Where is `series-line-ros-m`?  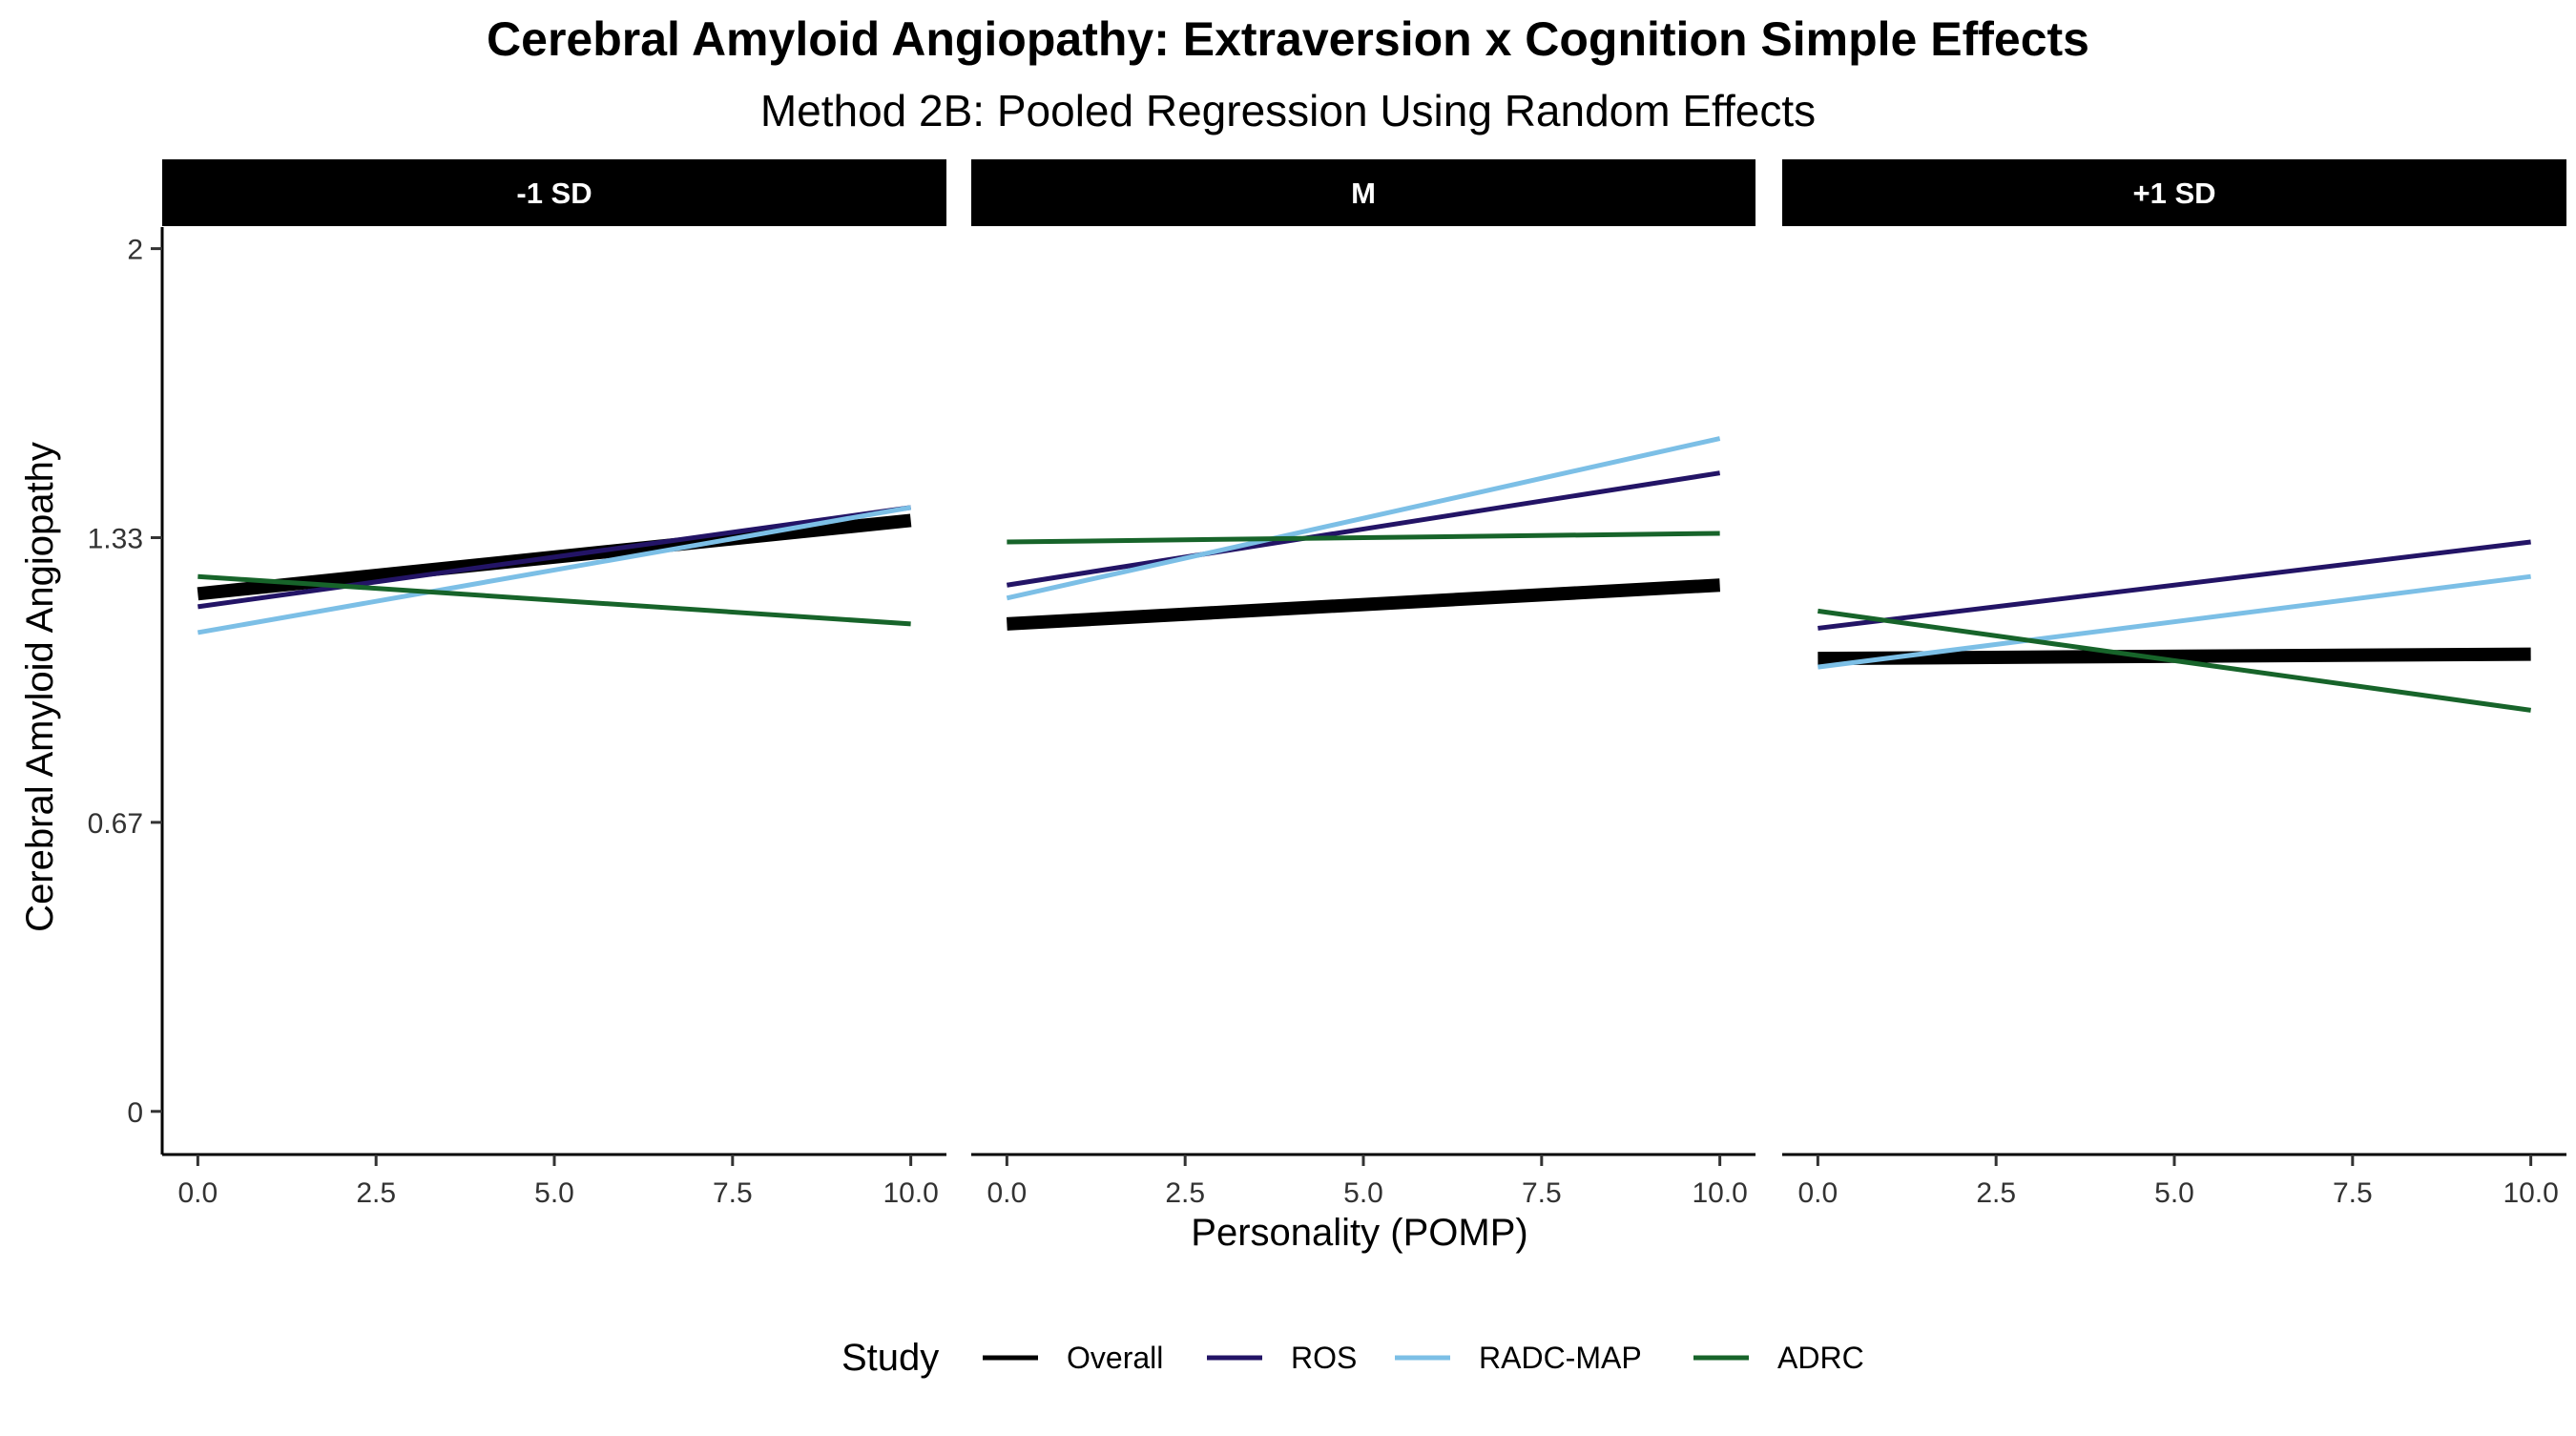 series-line-ros-m is located at coordinates (1363, 529).